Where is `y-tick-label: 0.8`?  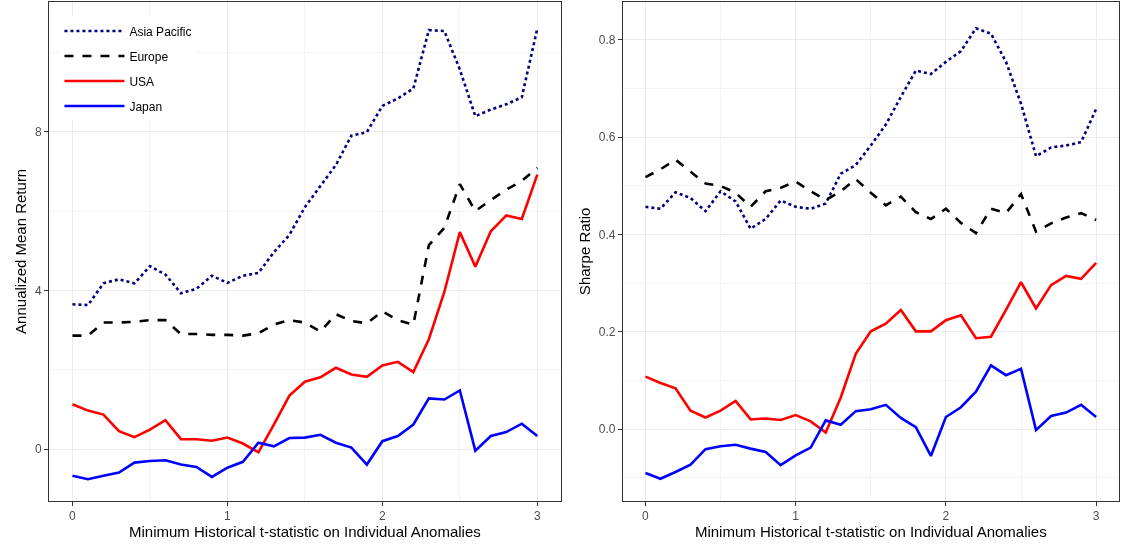
y-tick-label: 0.8 is located at coordinates (607, 40).